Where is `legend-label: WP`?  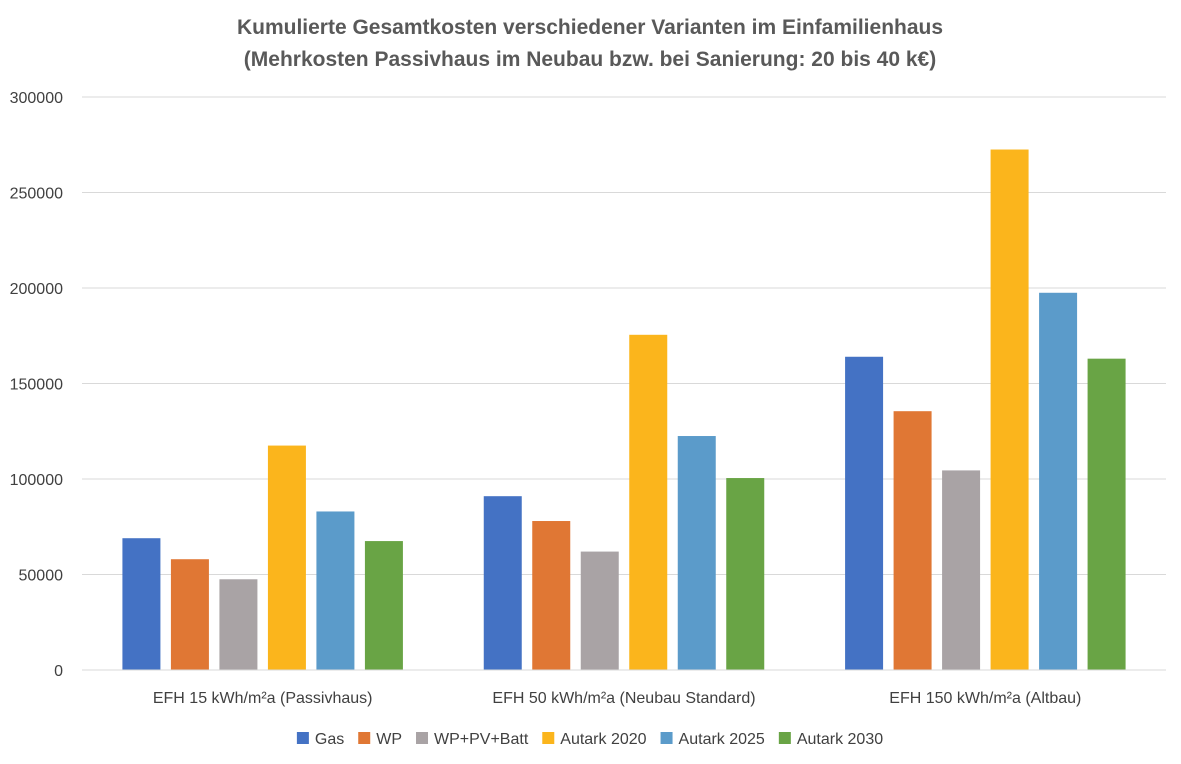 legend-label: WP is located at coordinates (389, 739).